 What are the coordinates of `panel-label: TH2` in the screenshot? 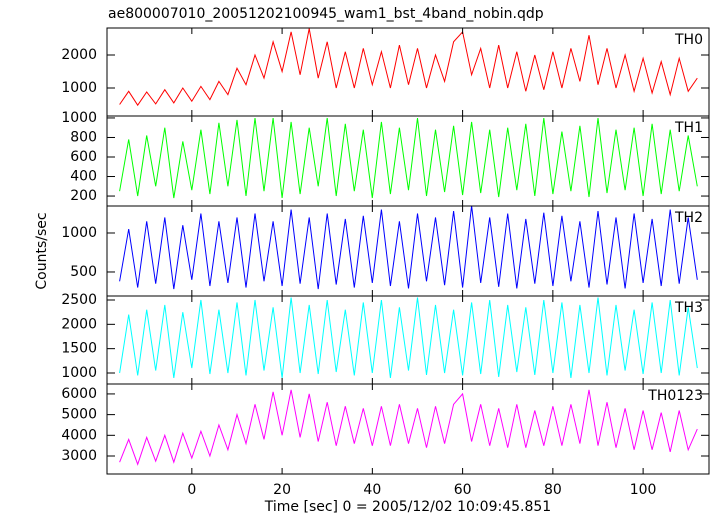 It's located at (688, 218).